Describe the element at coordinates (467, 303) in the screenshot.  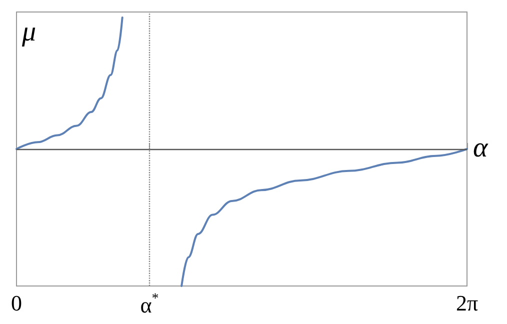
I see `x-tick-label: 2π` at that location.